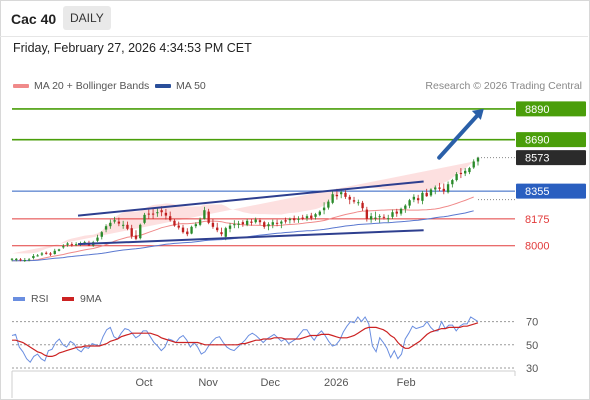 This screenshot has height=400, width=590. Describe the element at coordinates (294, 18) in the screenshot. I see `chart-header: Cac 40 DAILY` at that location.